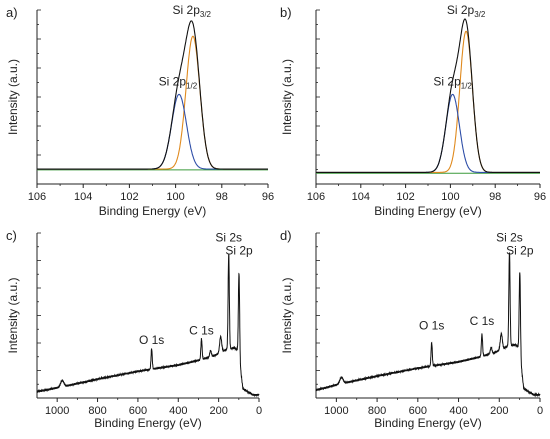 The height and width of the screenshot is (439, 550). Describe the element at coordinates (286, 235) in the screenshot. I see `panel-label: d)` at that location.